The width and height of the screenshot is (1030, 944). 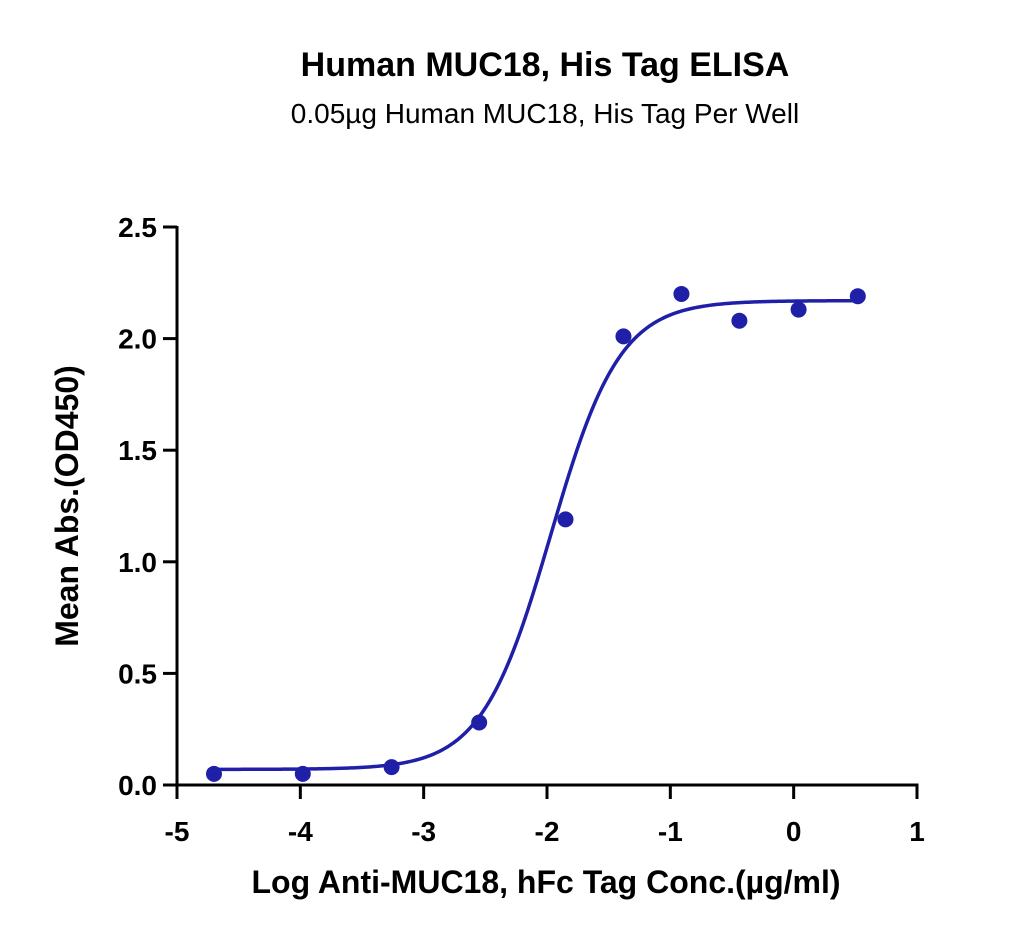 What do you see at coordinates (137, 227) in the screenshot?
I see `y-tick-label: 2.5` at bounding box center [137, 227].